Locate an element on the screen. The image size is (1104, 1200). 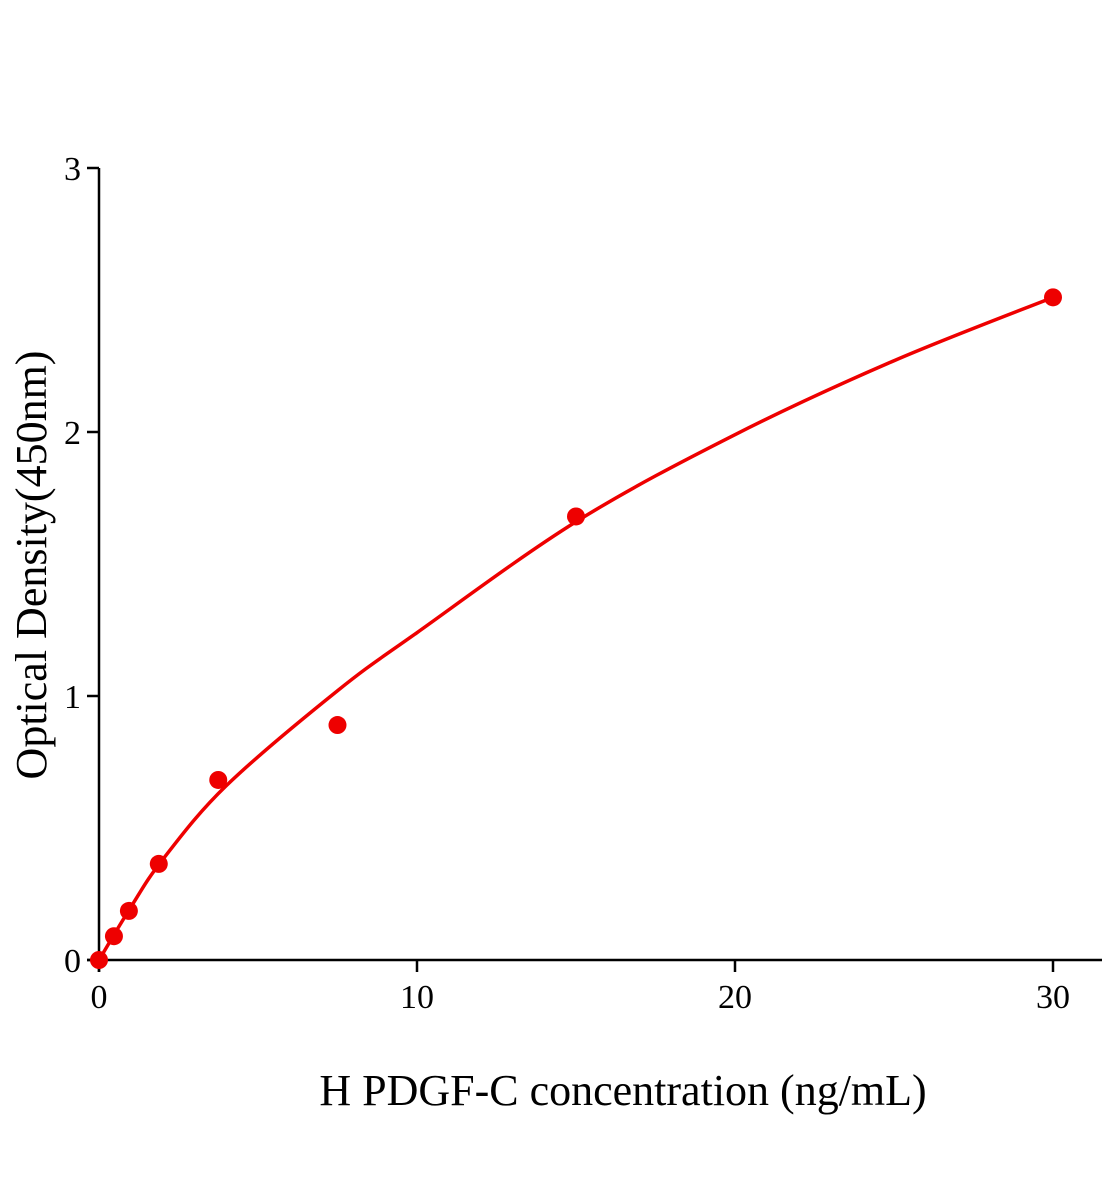
y-tick-label: 1 is located at coordinates (72, 697).